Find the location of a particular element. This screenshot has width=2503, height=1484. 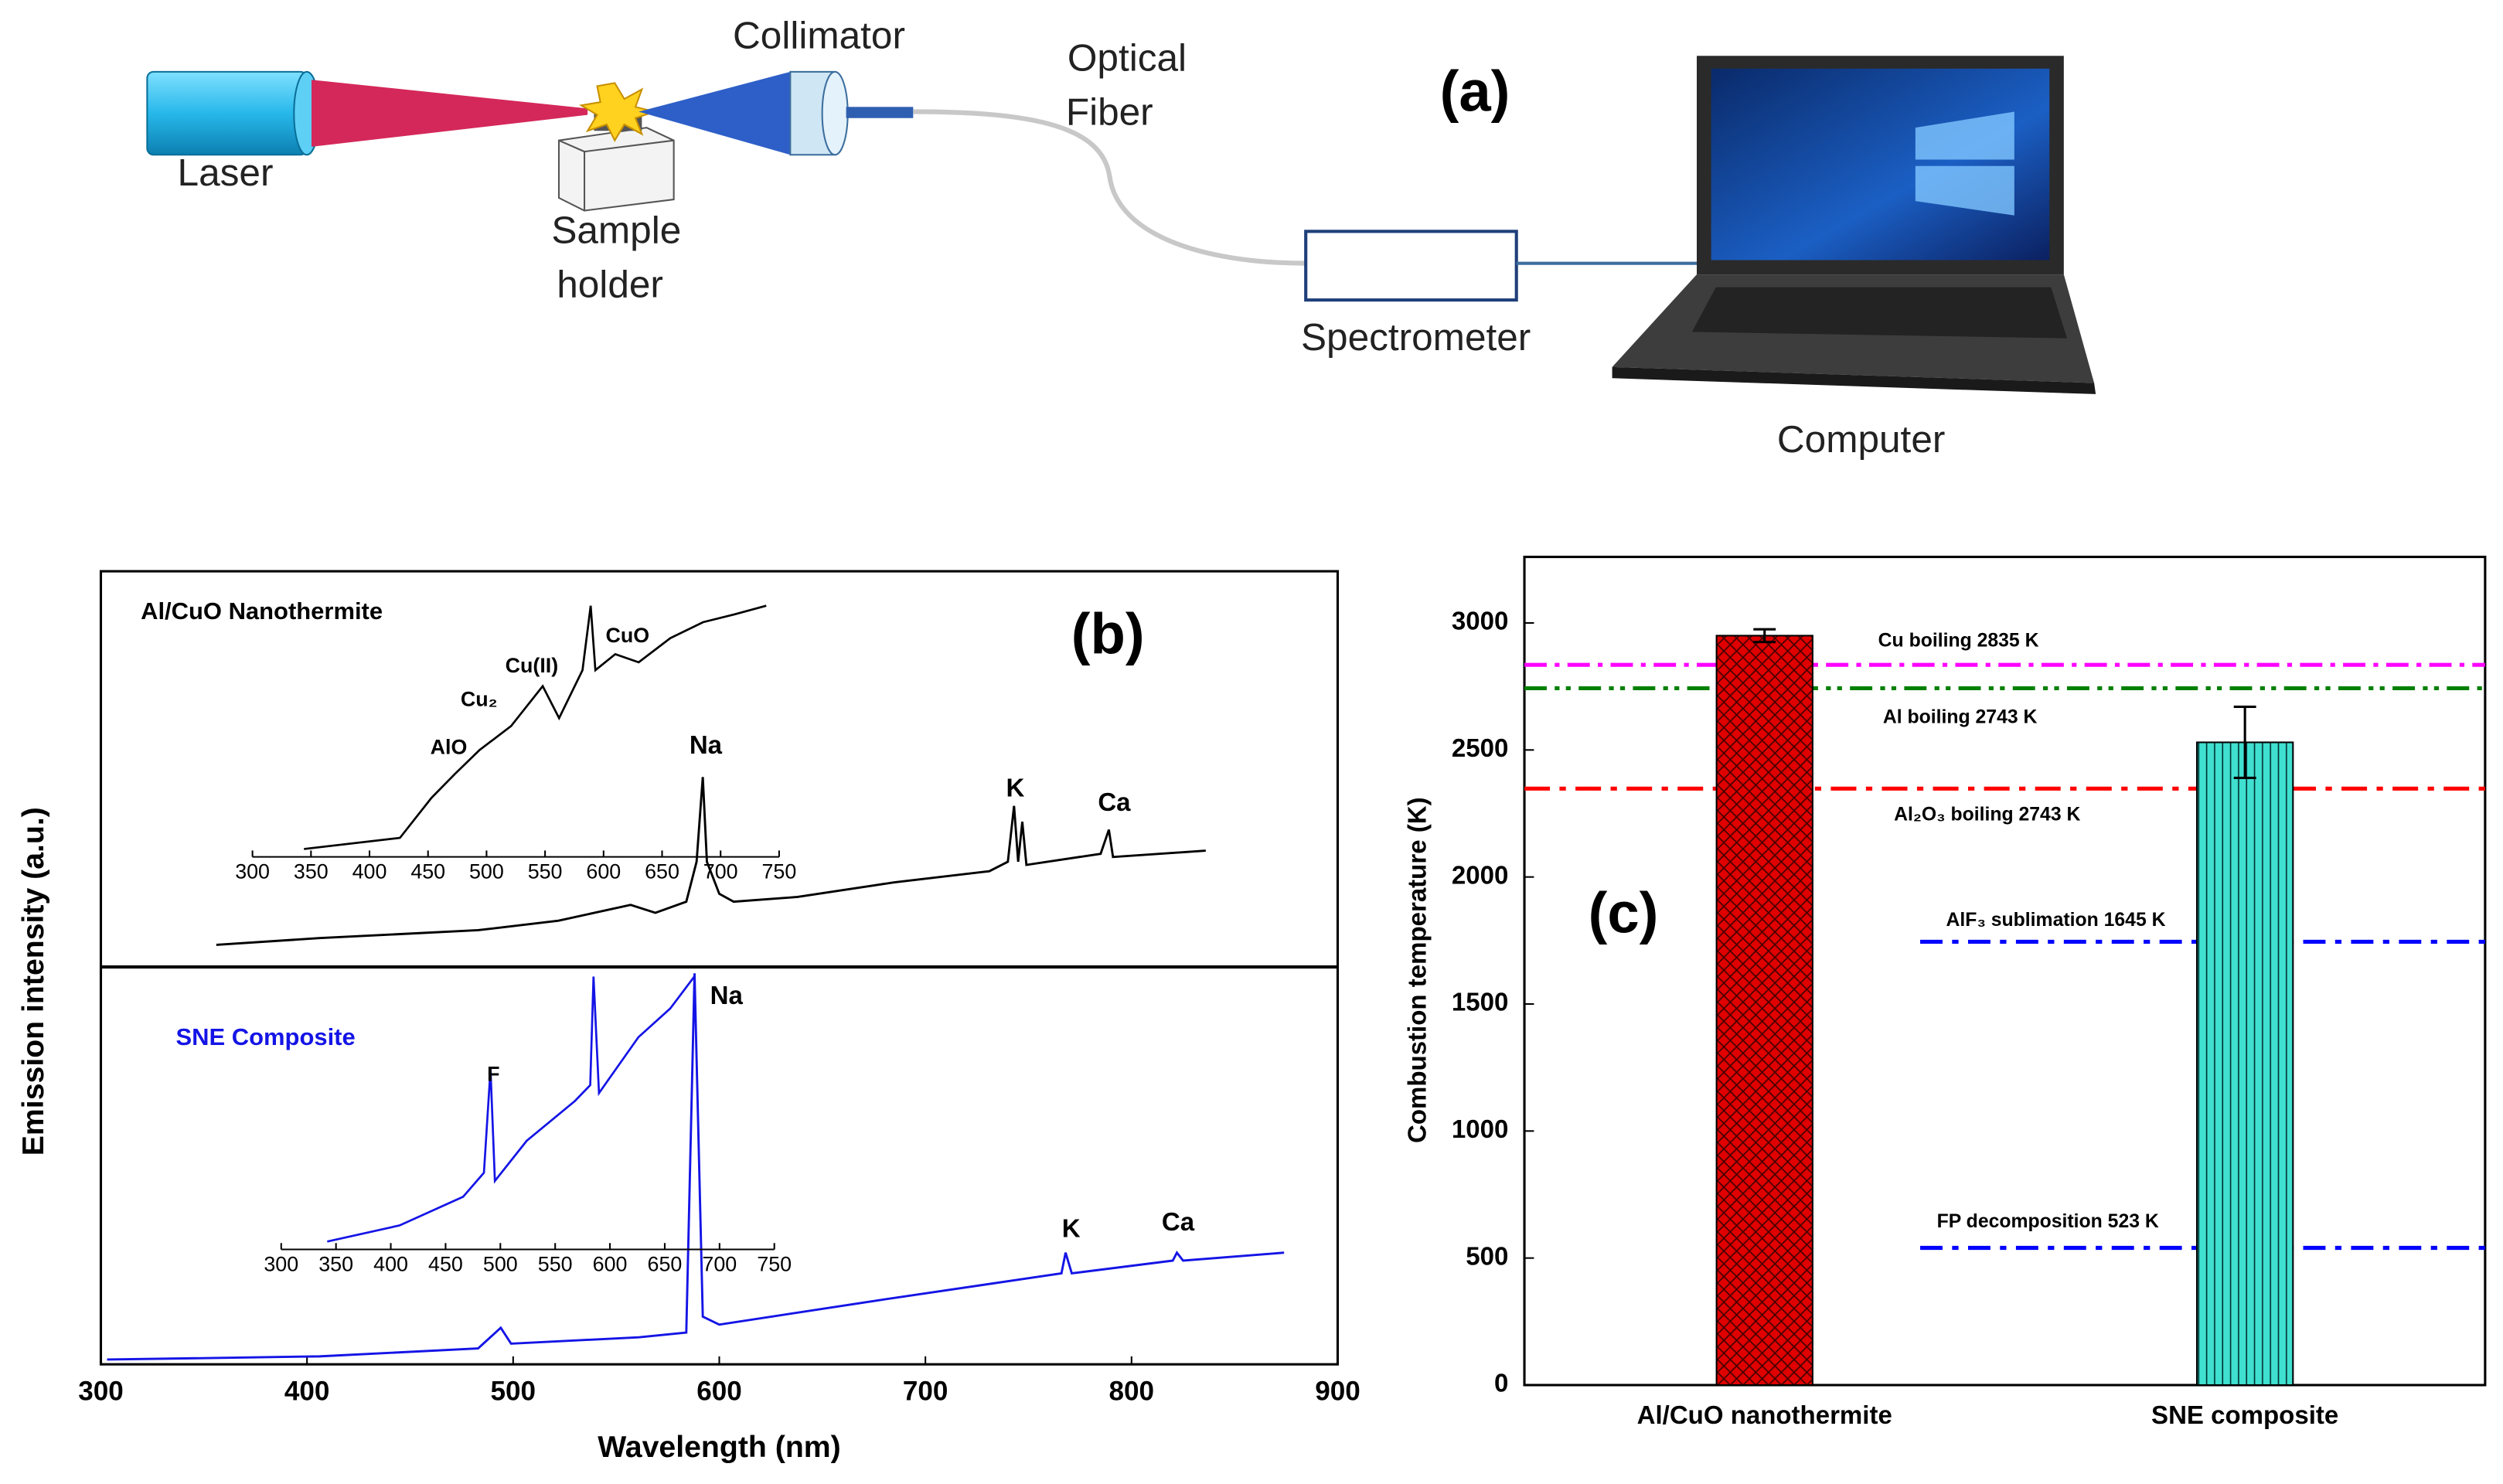

holder-label: holder is located at coordinates (610, 285).